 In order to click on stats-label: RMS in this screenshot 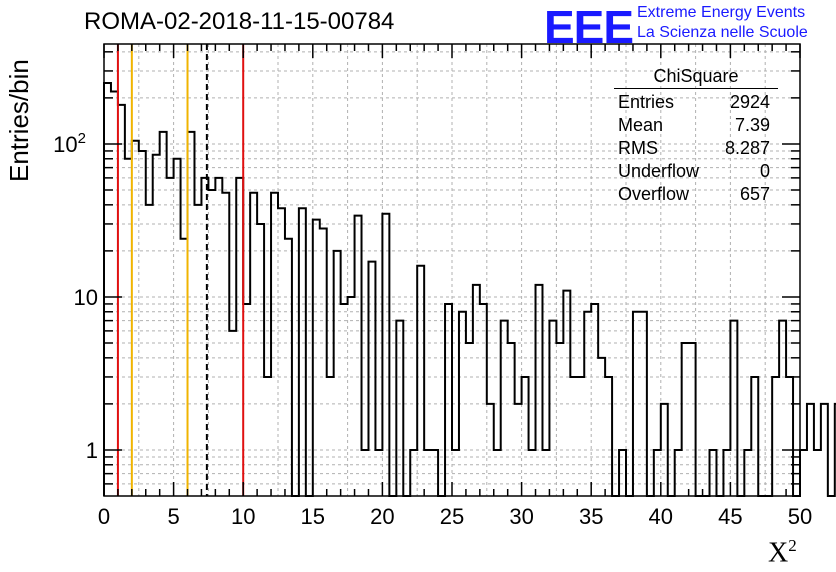, I will do `click(638, 148)`.